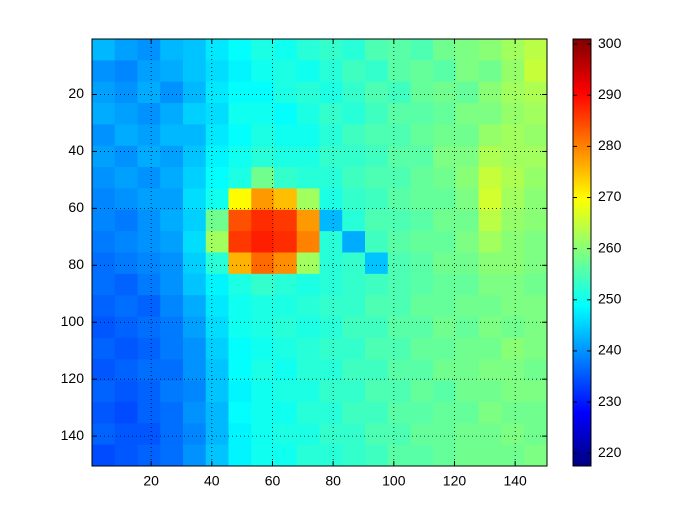 Image resolution: width=700 pixels, height=530 pixels. What do you see at coordinates (582, 252) in the screenshot?
I see `colorbar` at bounding box center [582, 252].